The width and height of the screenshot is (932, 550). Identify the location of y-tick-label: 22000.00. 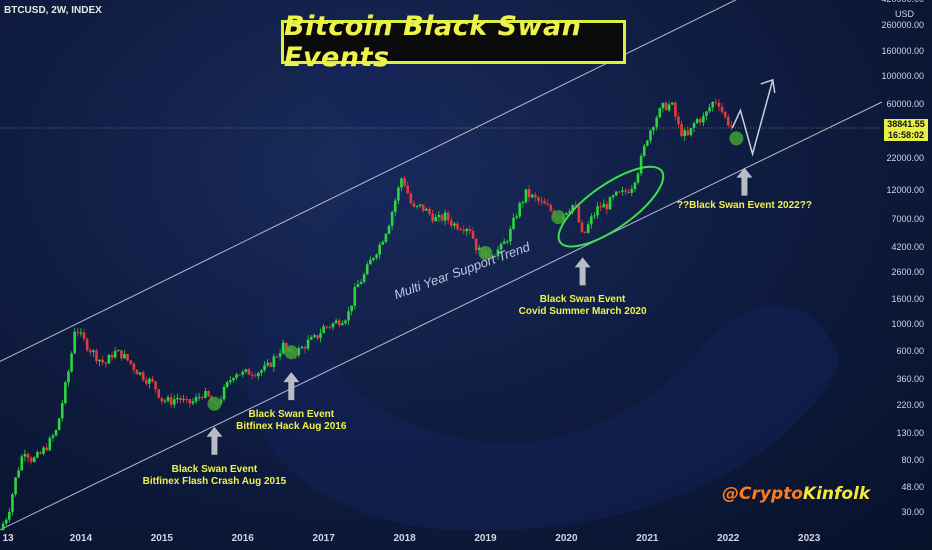
(905, 157).